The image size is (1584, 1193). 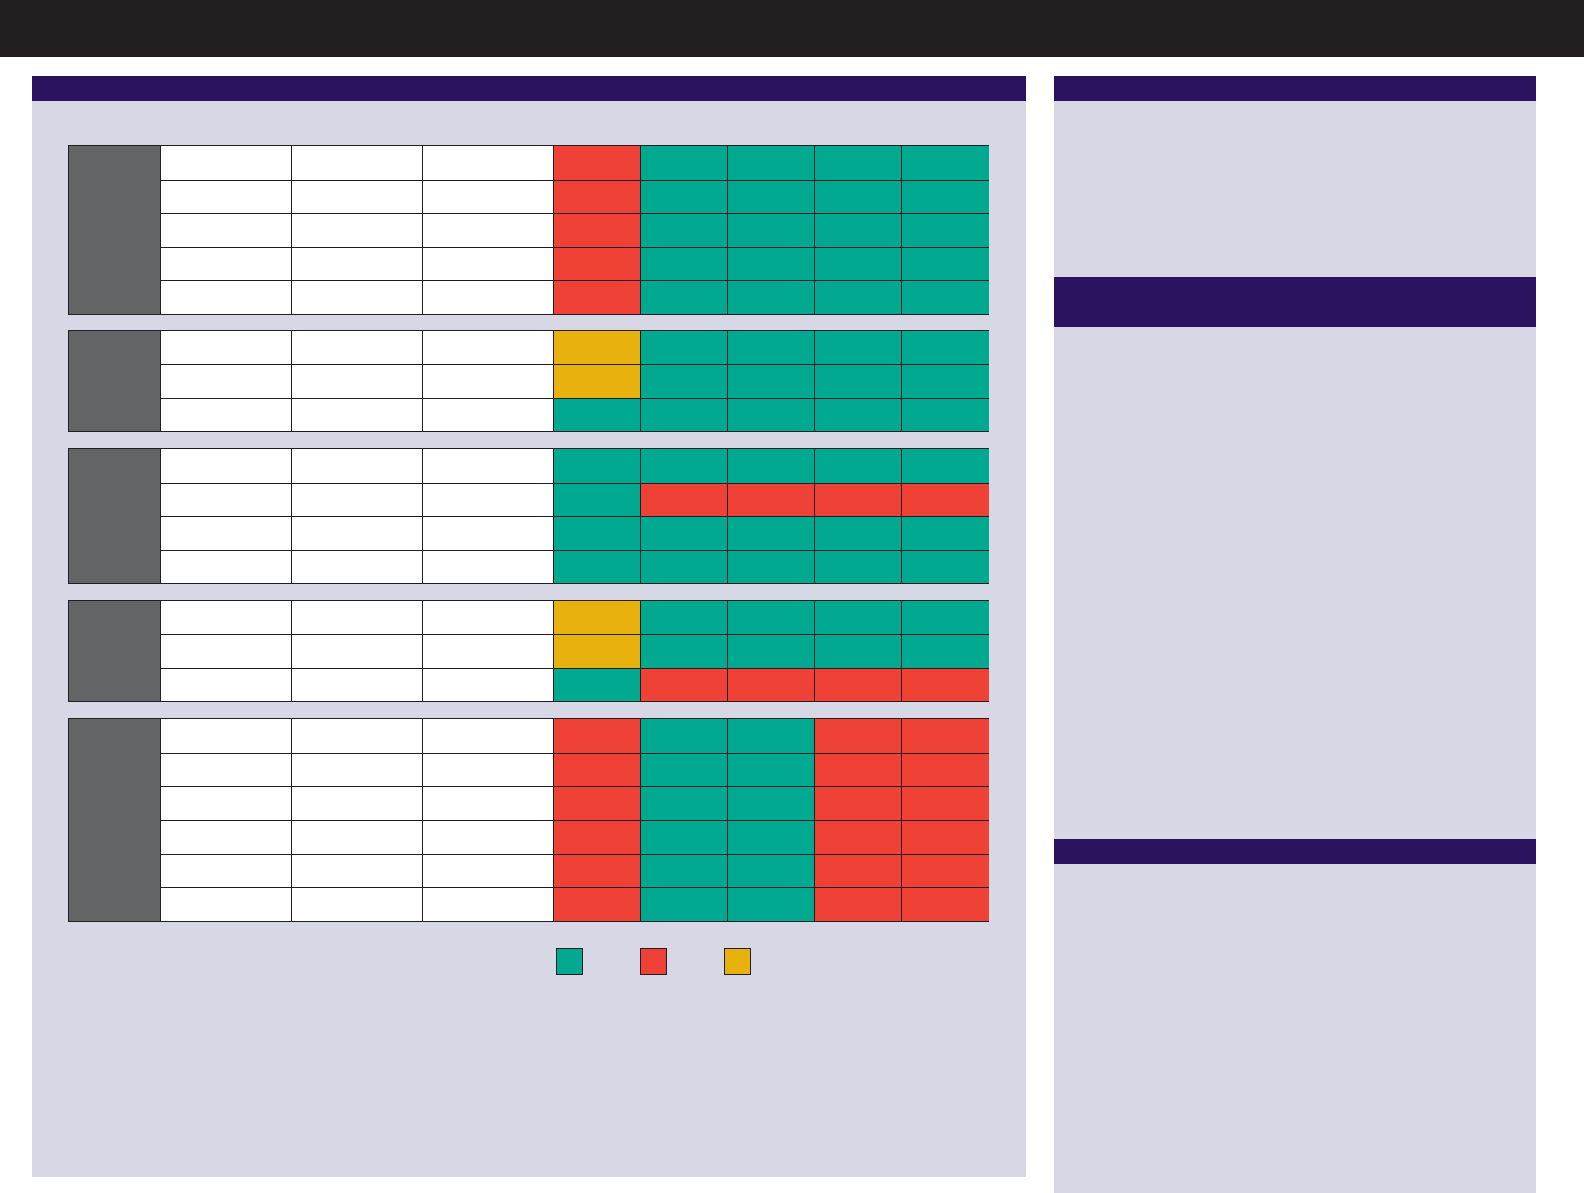 I want to click on legend-swatch-yellow, so click(x=737, y=961).